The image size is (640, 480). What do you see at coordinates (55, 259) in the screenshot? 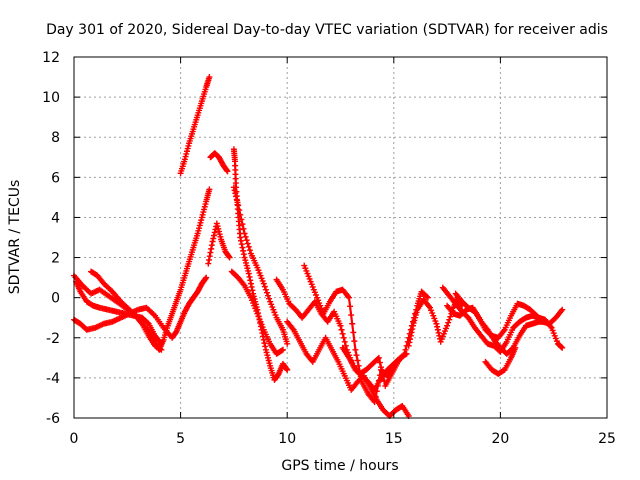
I see `y-tick-label: 2` at bounding box center [55, 259].